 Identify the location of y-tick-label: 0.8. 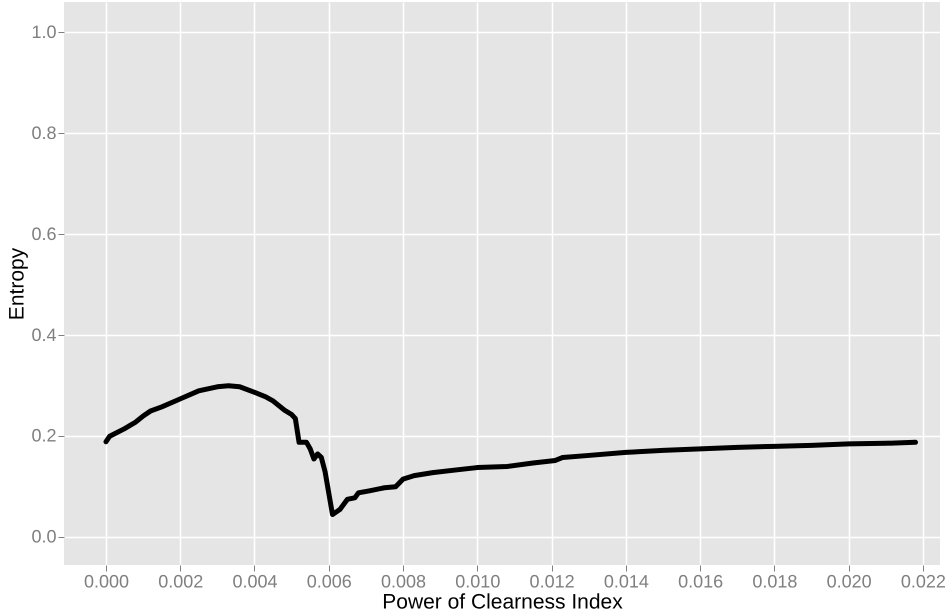
(43, 132).